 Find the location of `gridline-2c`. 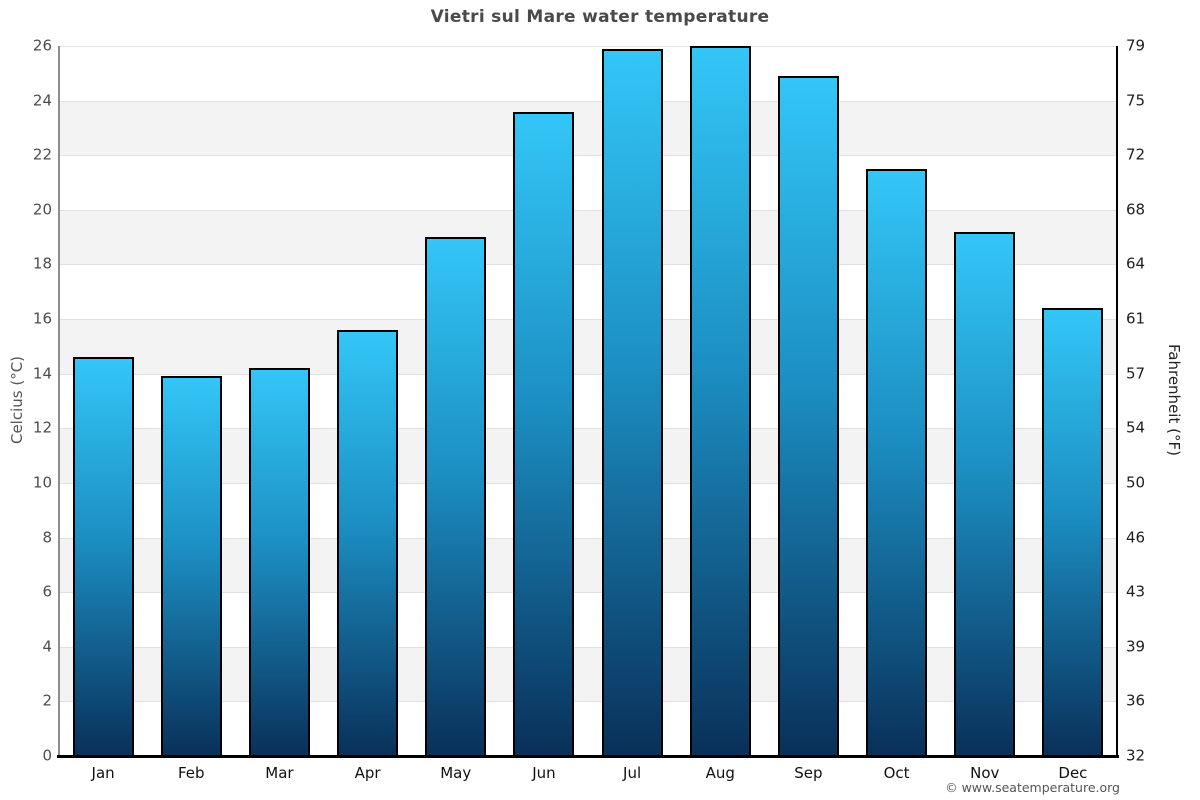

gridline-2c is located at coordinates (588, 702).